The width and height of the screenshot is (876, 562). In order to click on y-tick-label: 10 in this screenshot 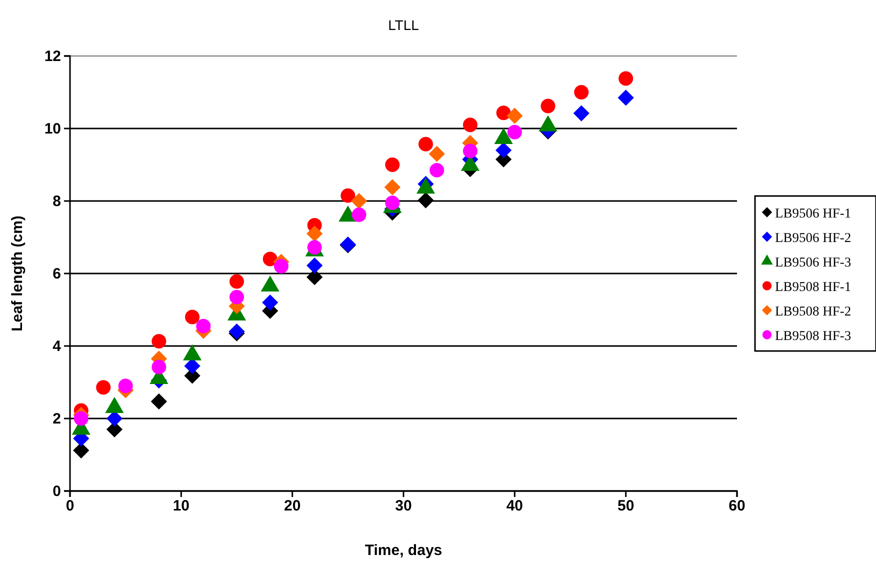, I will do `click(52, 129)`.